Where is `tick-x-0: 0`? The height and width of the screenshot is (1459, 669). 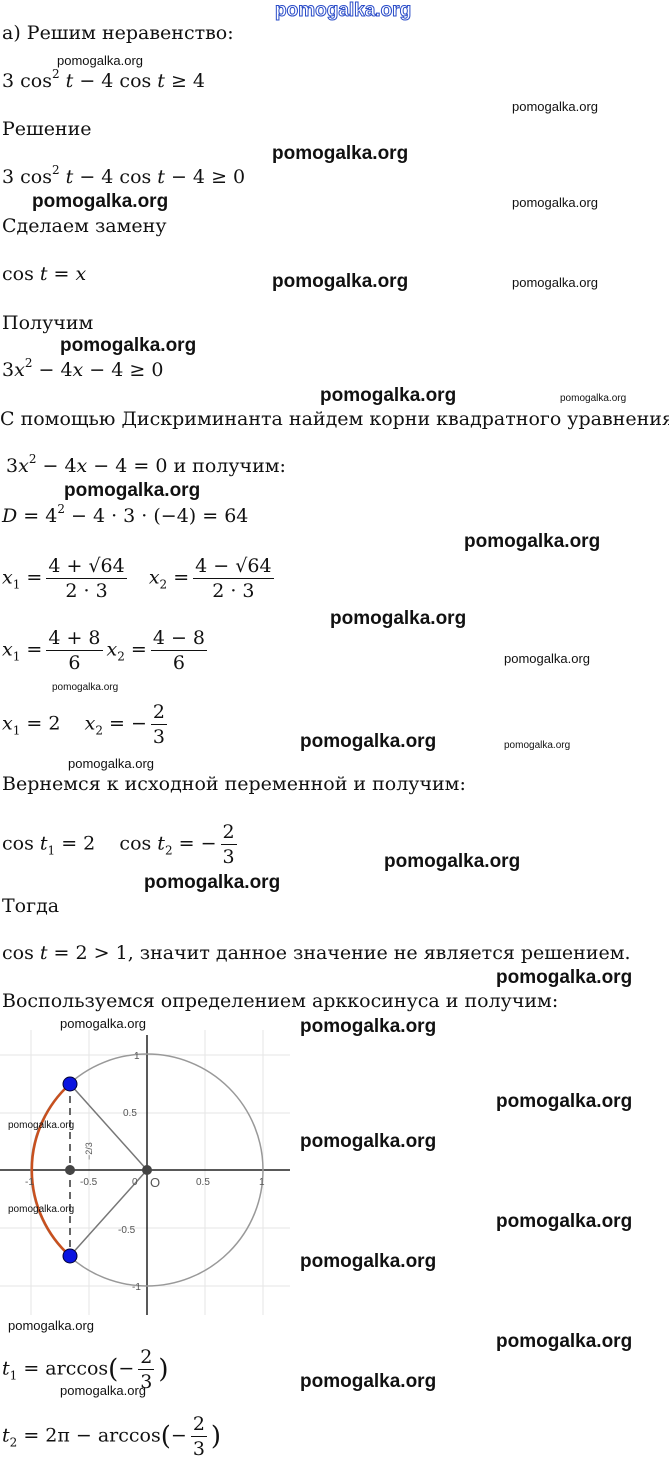
tick-x-0: 0 is located at coordinates (135, 1182).